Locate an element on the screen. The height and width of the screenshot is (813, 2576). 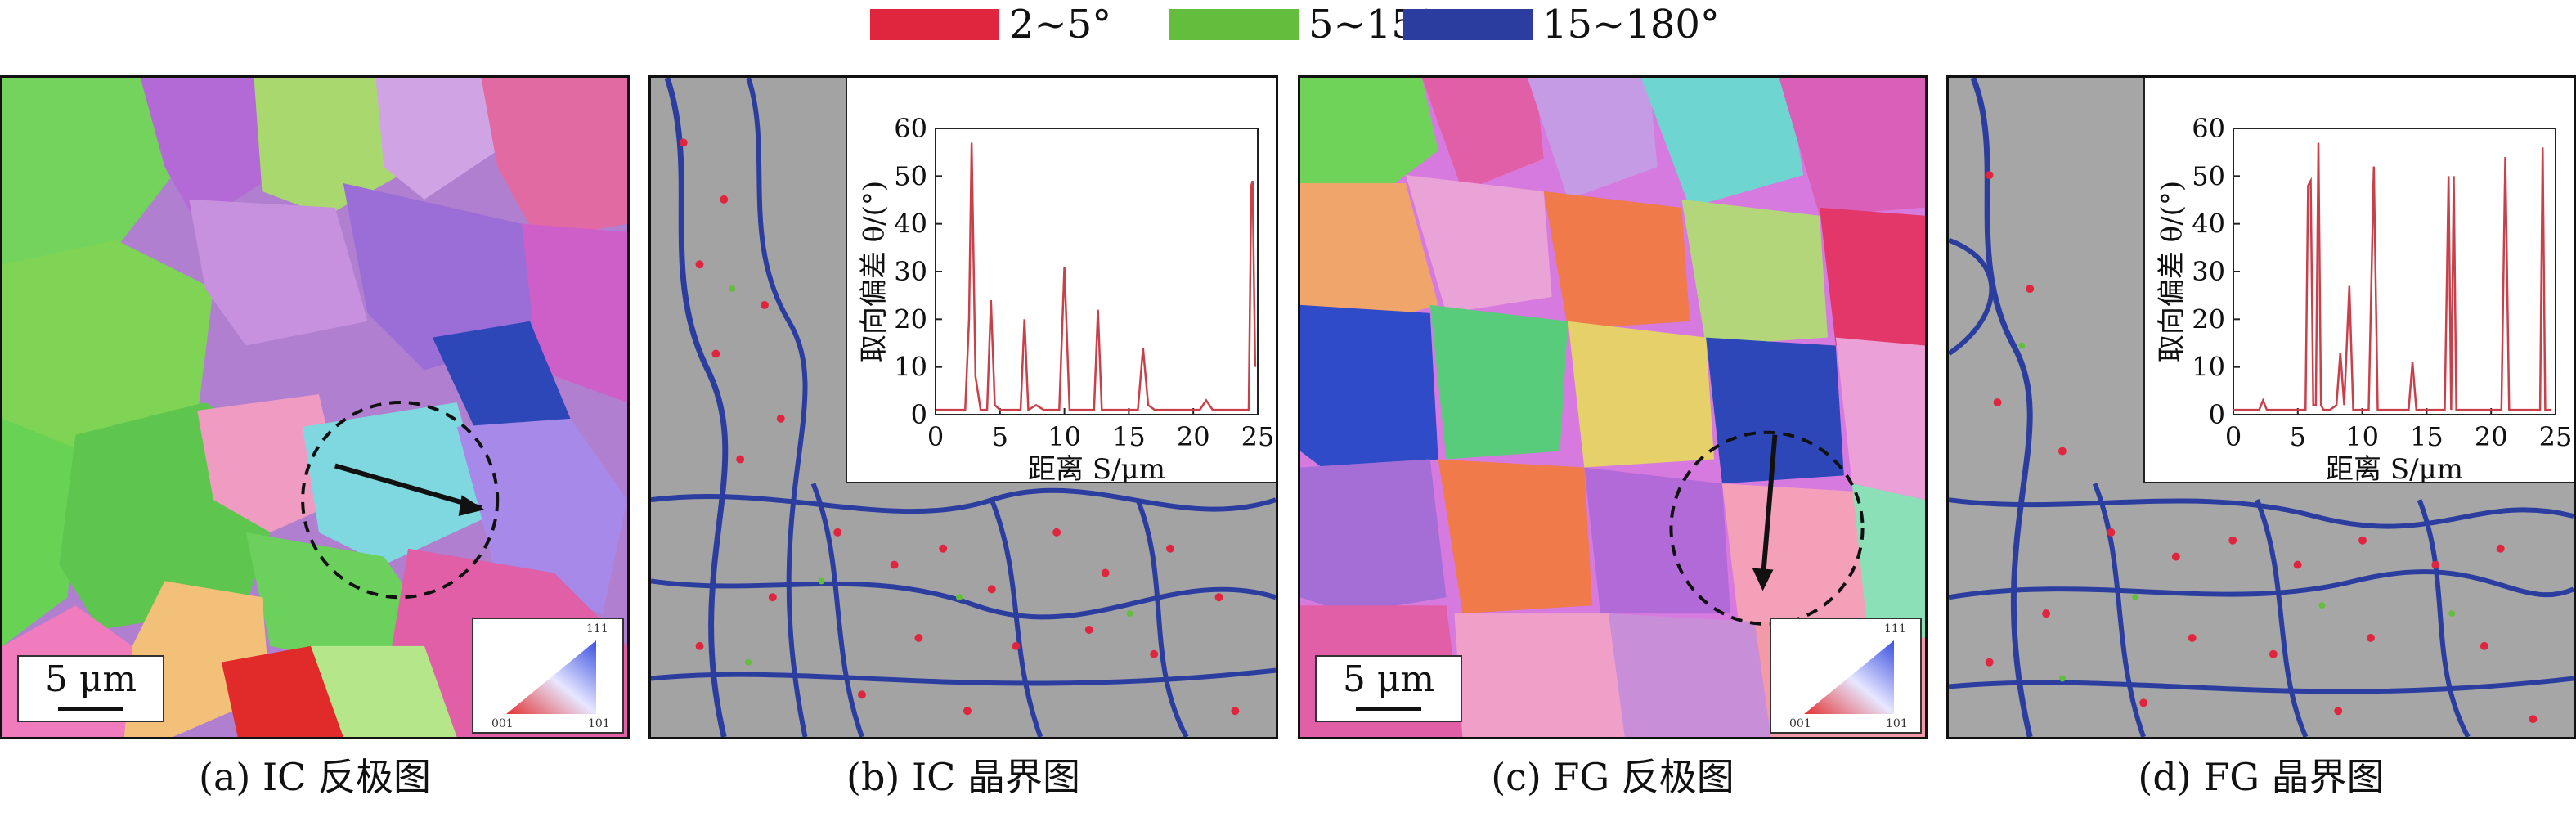
caption-b: (b) IC 晶界图 is located at coordinates (963, 777).